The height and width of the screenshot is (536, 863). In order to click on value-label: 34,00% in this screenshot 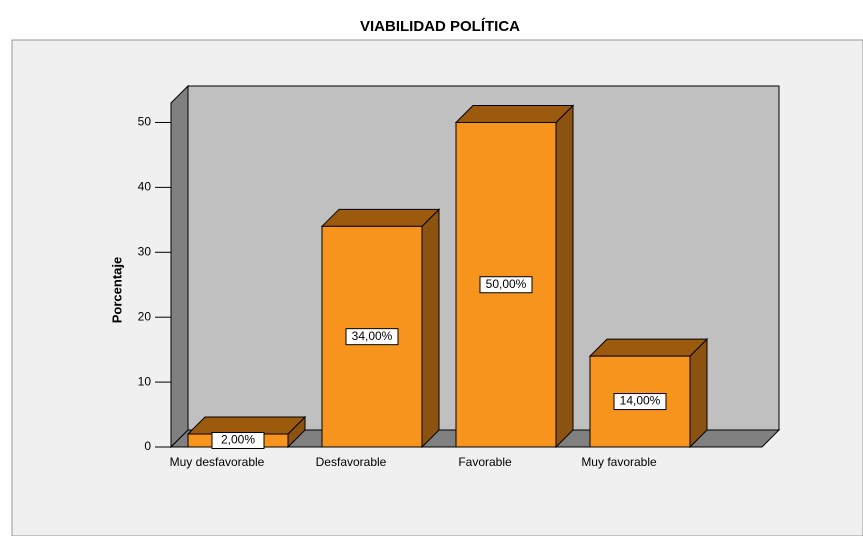, I will do `click(372, 336)`.